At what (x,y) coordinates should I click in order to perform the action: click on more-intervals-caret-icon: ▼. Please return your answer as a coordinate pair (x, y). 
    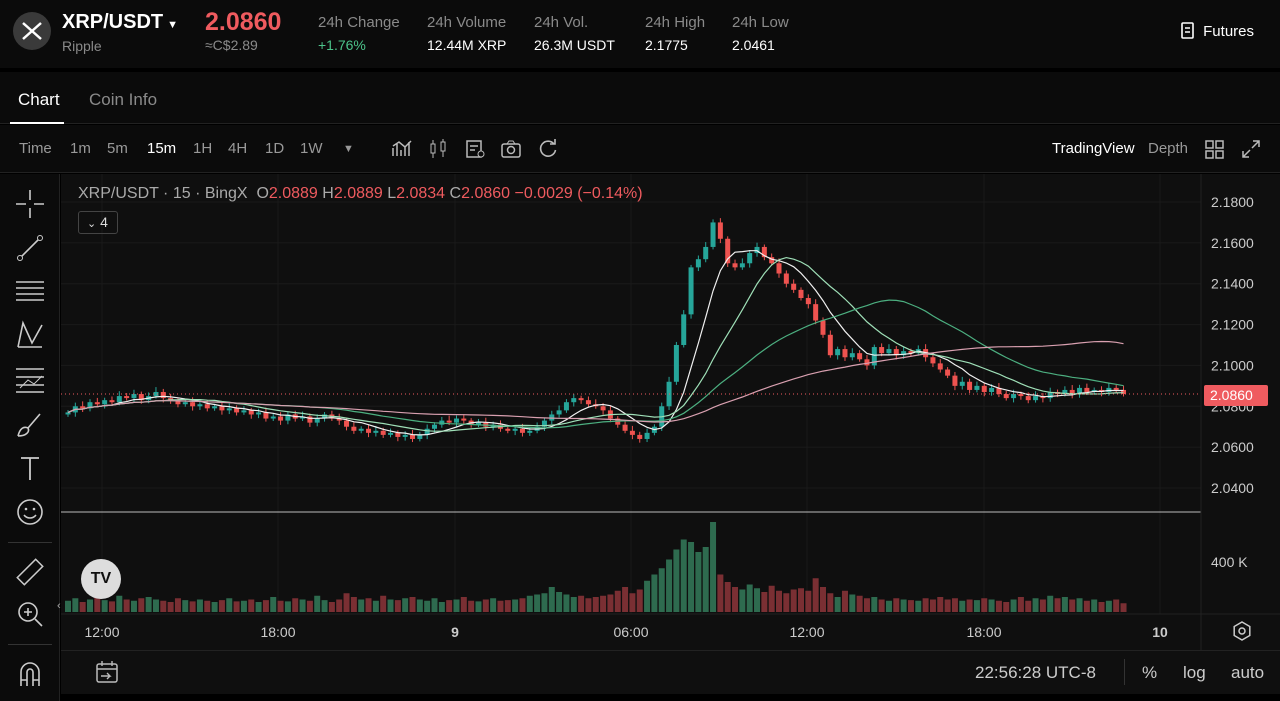
    Looking at the image, I should click on (348, 149).